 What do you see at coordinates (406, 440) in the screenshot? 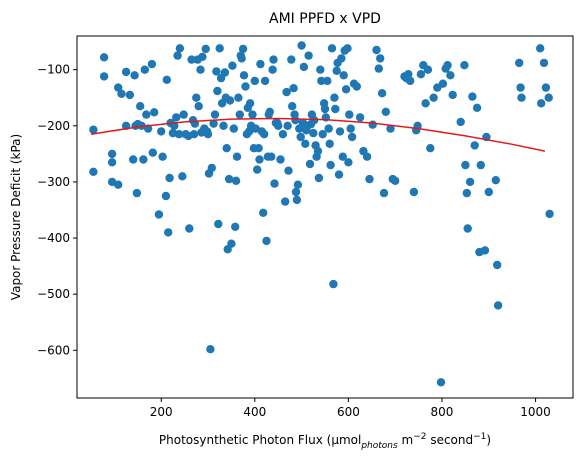
I see `x-label-middle: m` at bounding box center [406, 440].